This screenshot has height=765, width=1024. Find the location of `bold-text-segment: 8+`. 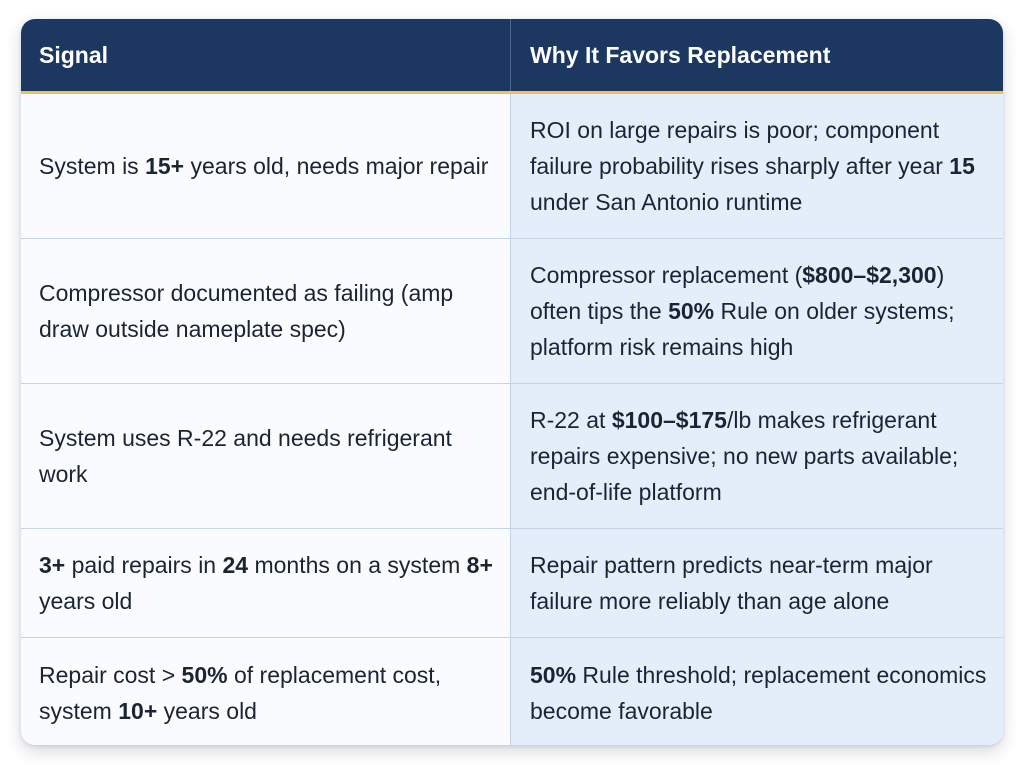

bold-text-segment: 8+ is located at coordinates (479, 565).